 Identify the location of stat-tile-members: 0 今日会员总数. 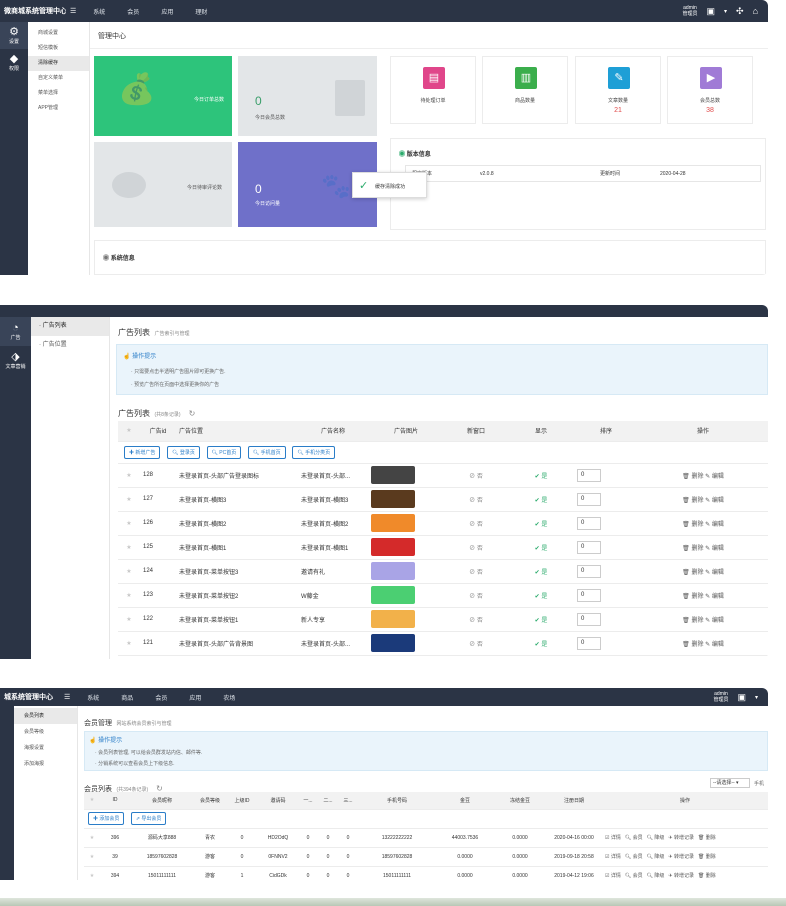
(307, 96).